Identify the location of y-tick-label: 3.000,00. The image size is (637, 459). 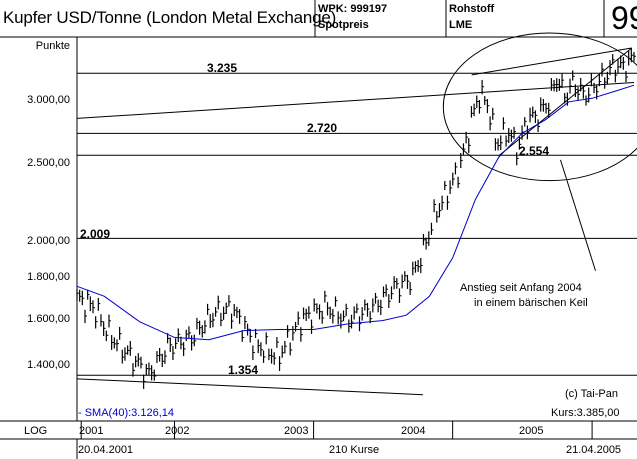
(48, 100).